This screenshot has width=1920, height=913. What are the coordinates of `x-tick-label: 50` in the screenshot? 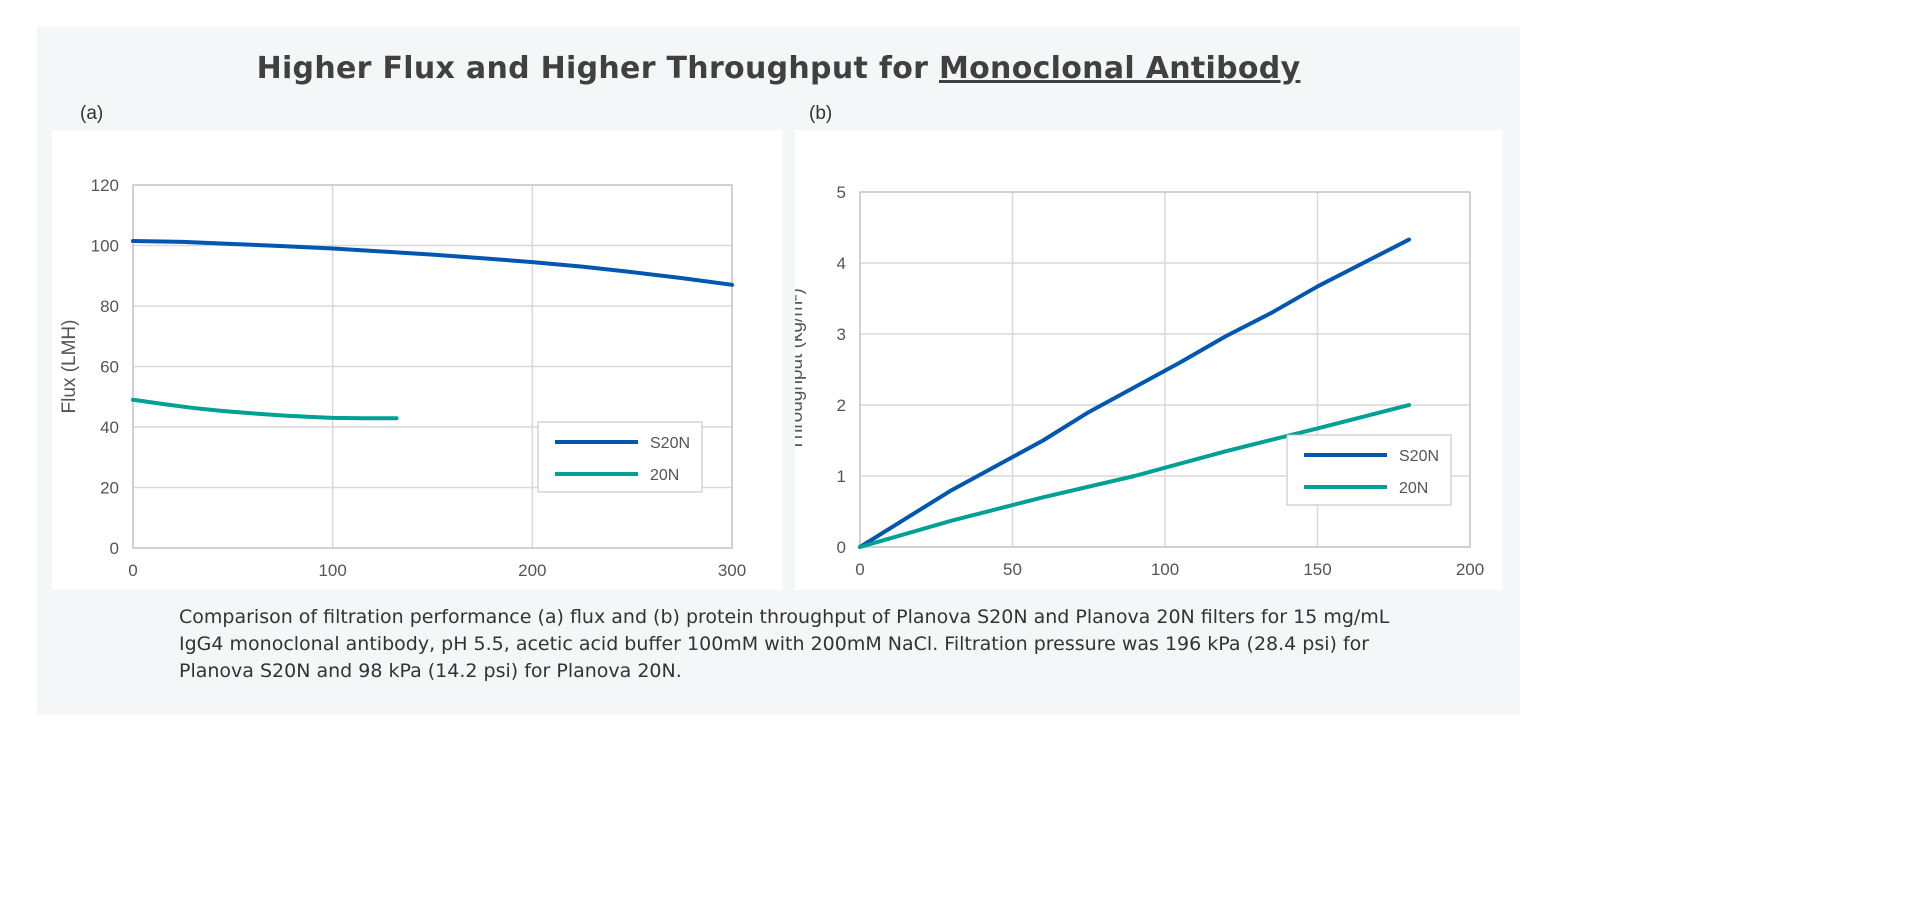 It's located at (1012, 569).